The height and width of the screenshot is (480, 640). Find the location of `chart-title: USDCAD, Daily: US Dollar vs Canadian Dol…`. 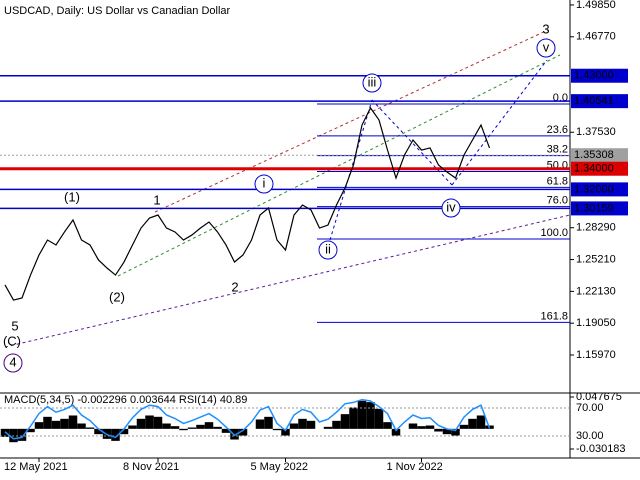

chart-title: USDCAD, Daily: US Dollar vs Canadian Dol… is located at coordinates (117, 11).